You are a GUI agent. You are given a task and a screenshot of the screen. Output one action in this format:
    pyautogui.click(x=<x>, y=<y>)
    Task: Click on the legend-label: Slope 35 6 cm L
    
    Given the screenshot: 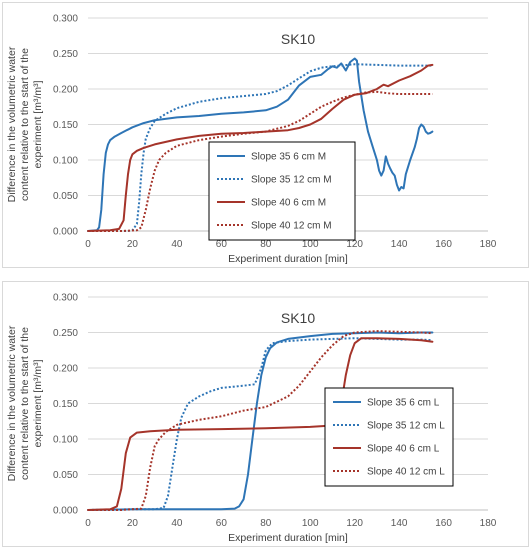 What is the action you would take?
    pyautogui.click(x=403, y=403)
    